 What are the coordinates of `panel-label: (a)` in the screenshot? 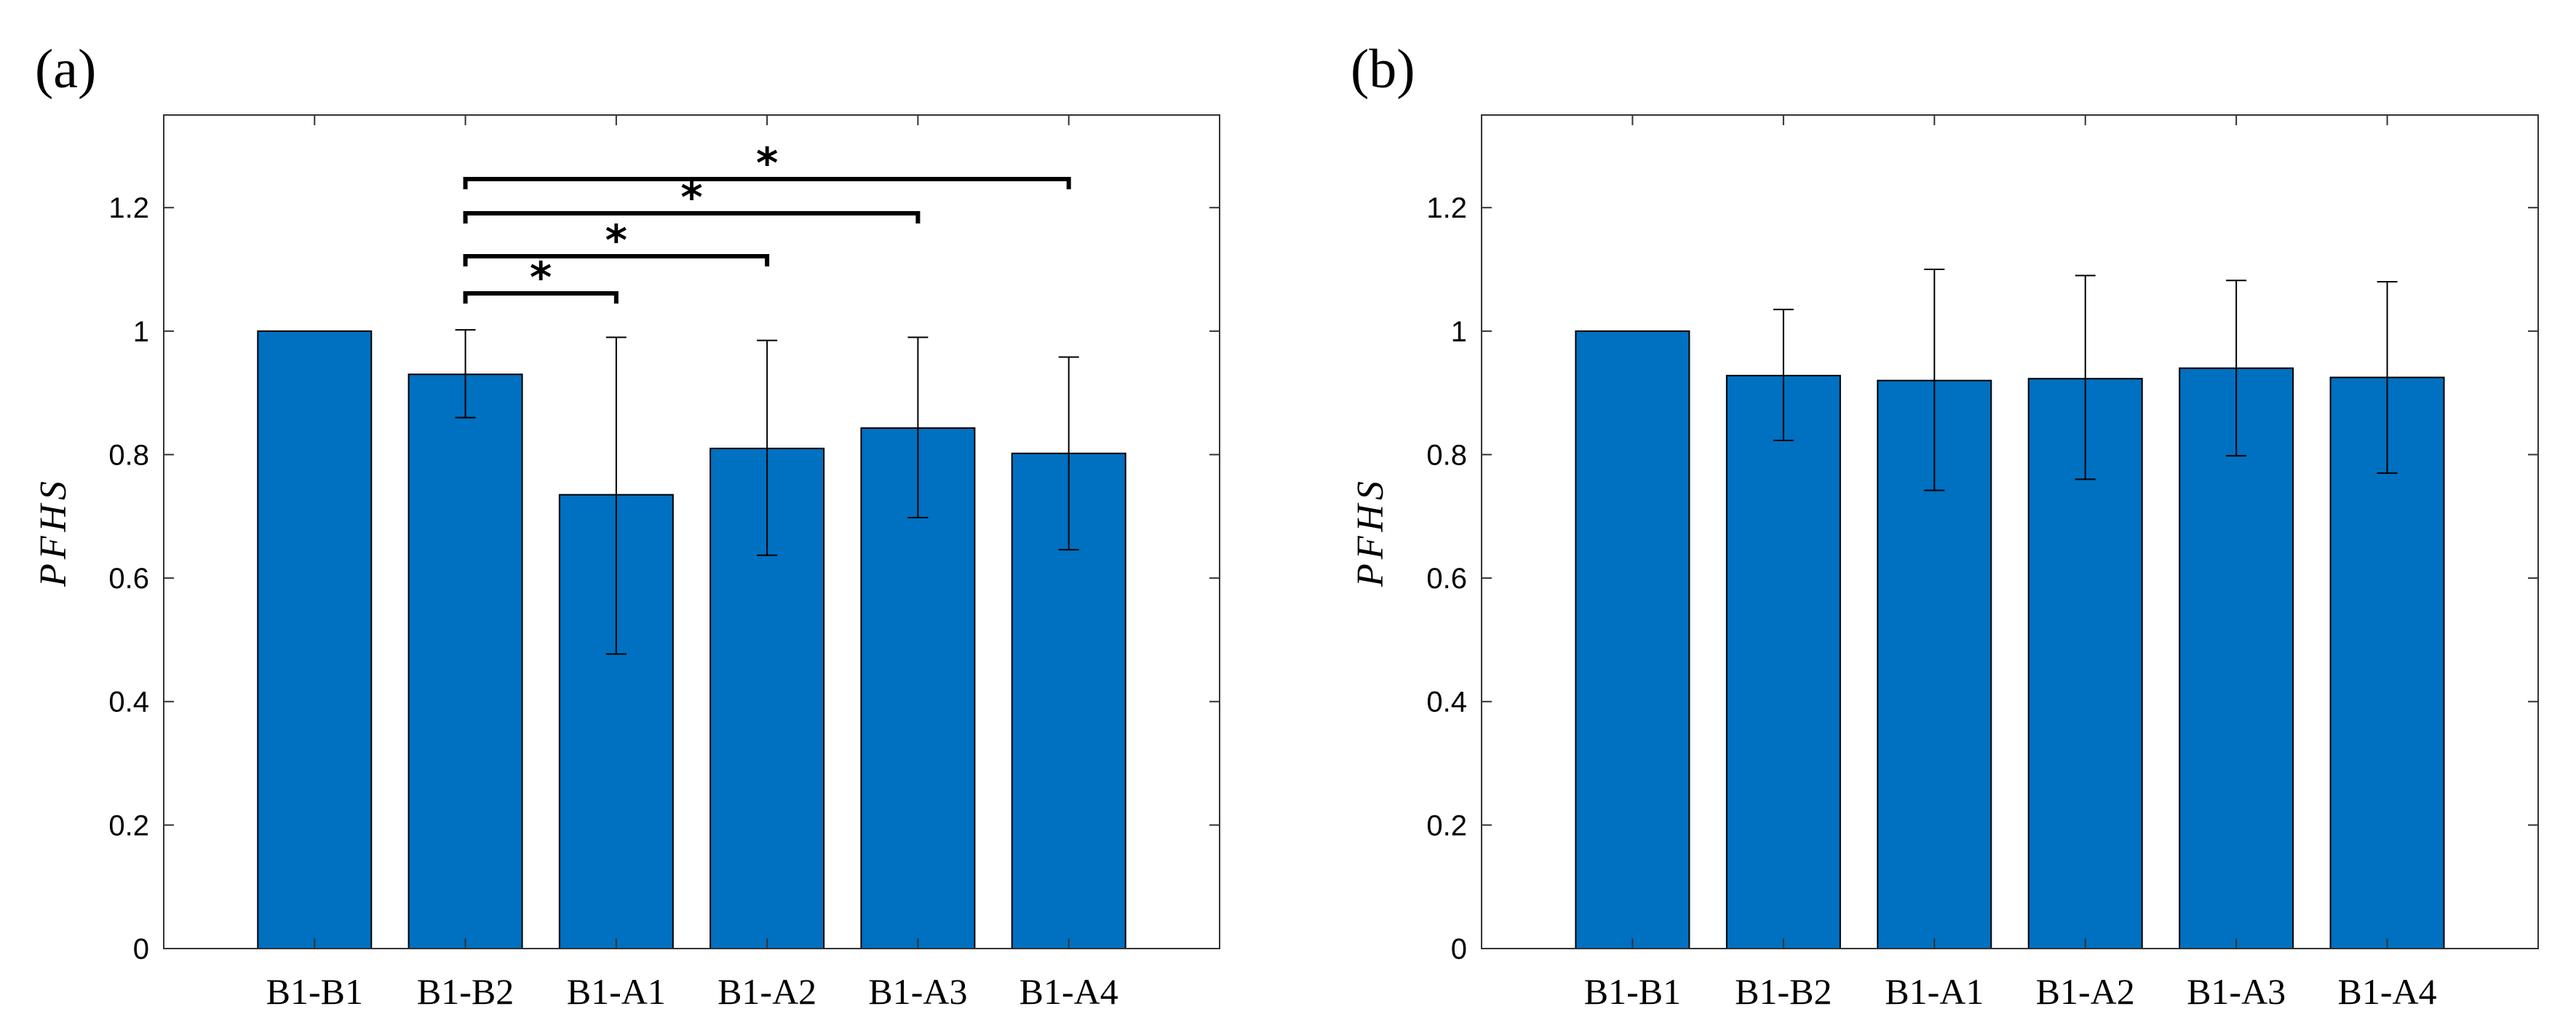 It's located at (65, 69).